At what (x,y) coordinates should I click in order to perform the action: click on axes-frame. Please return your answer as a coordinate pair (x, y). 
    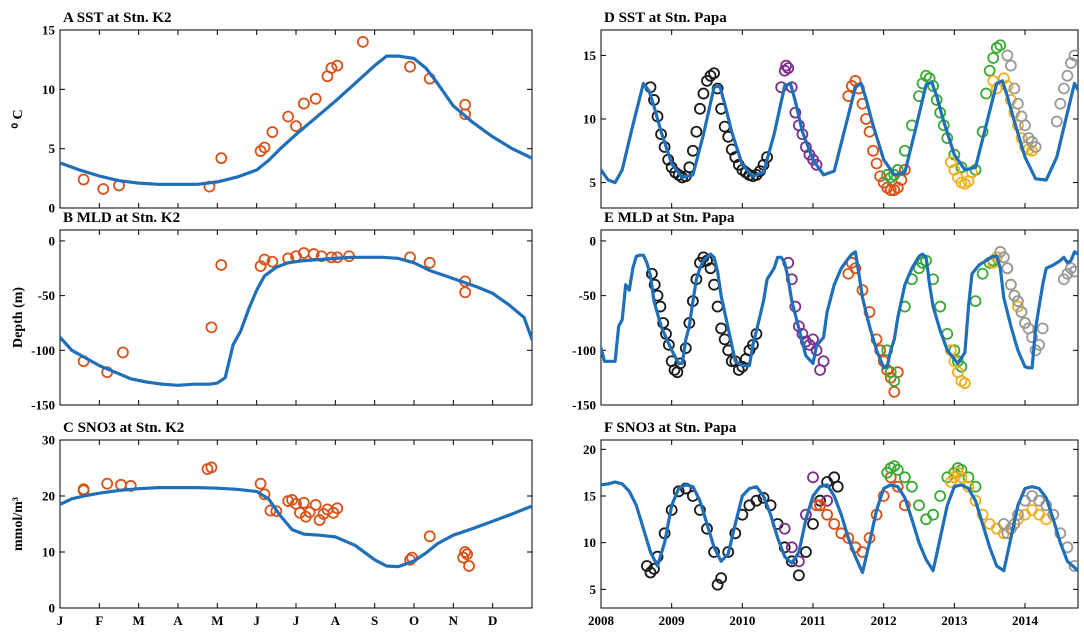
    Looking at the image, I should click on (839, 524).